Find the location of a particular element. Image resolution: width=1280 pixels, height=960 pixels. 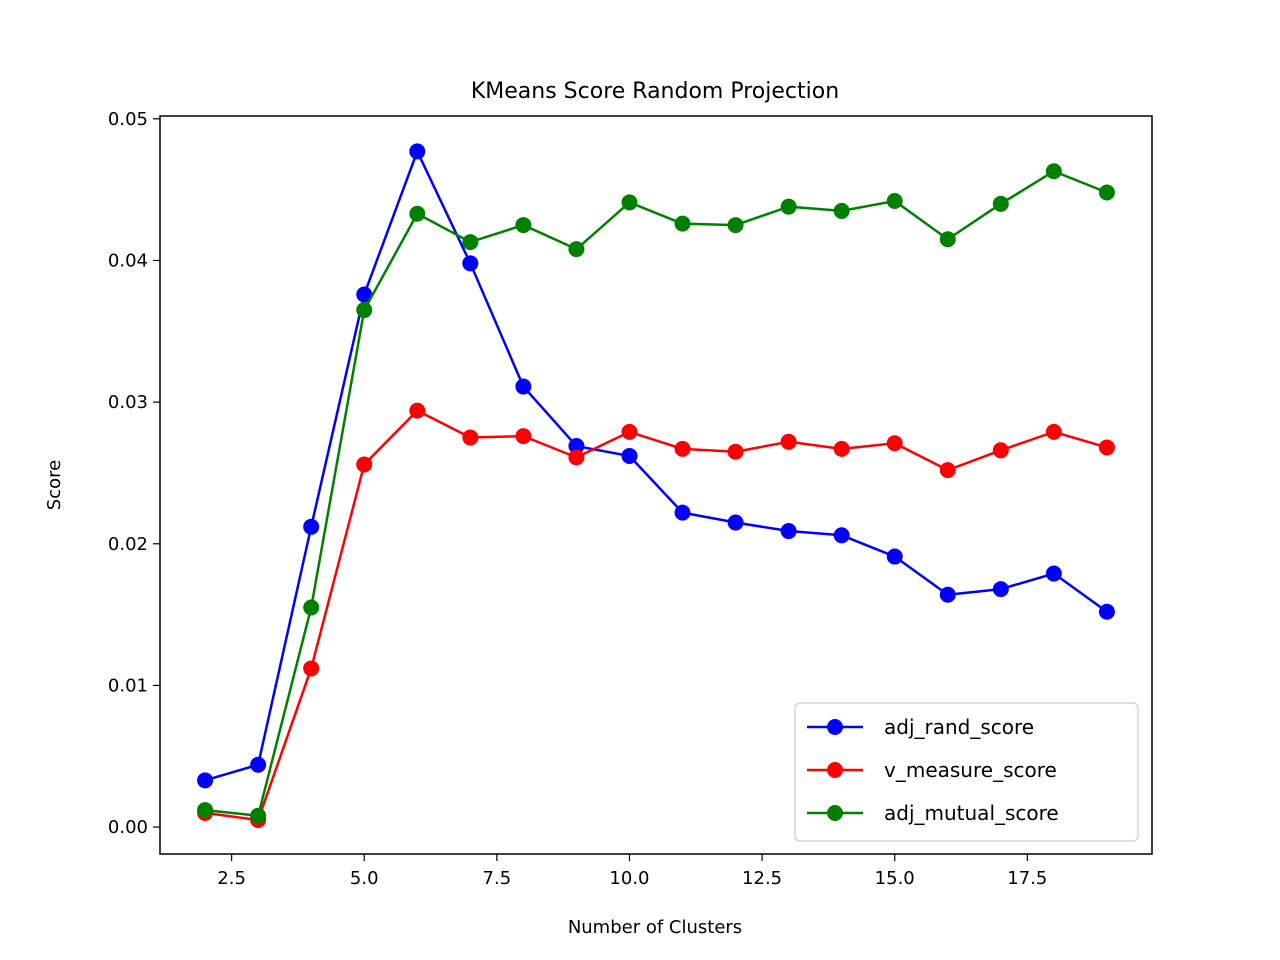

legend-marker-adj-mutual-score is located at coordinates (835, 813).